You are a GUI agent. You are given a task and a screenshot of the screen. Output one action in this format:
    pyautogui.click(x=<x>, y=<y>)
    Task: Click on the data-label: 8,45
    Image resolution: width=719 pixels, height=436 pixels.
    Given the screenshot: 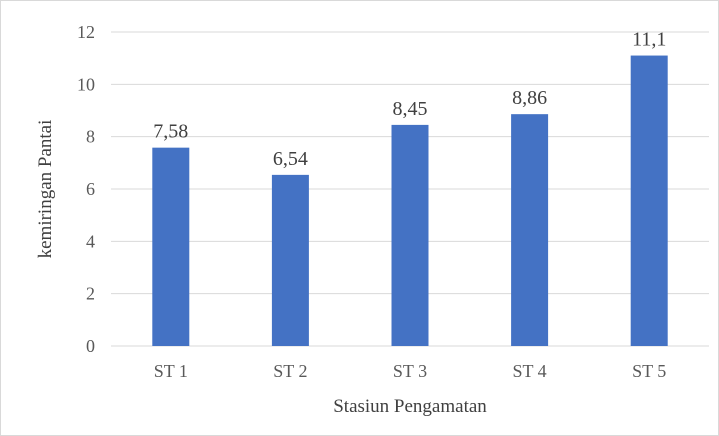 What is the action you would take?
    pyautogui.click(x=410, y=109)
    